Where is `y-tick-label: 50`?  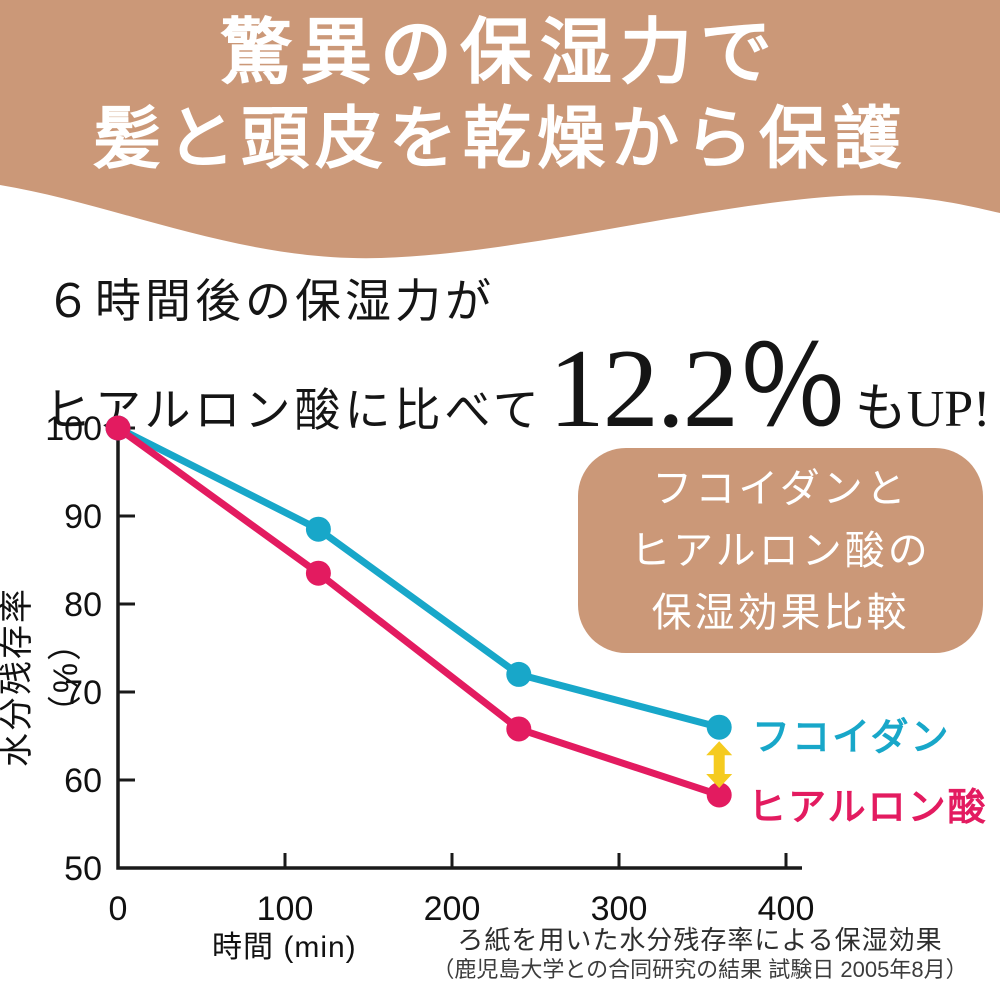
y-tick-label: 50 is located at coordinates (83, 869).